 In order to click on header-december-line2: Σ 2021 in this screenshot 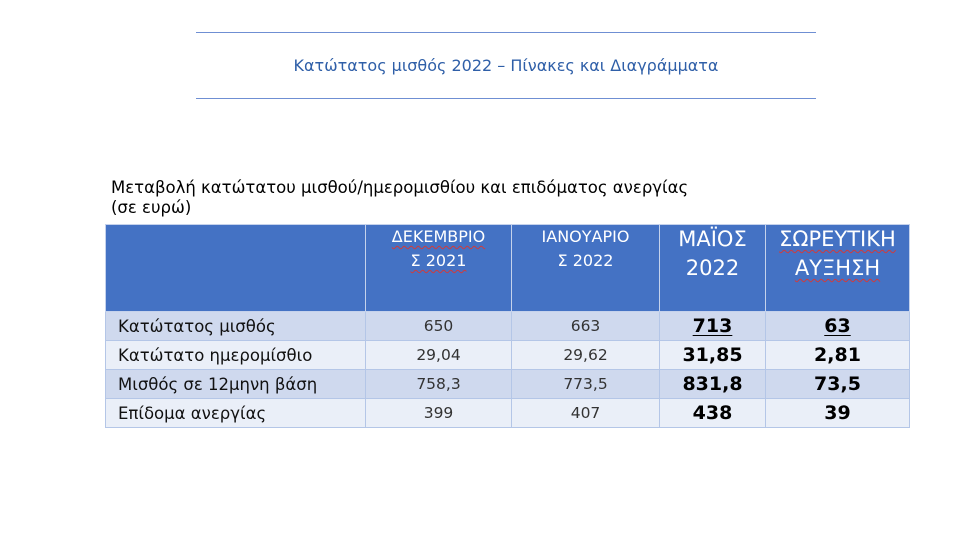, I will do `click(438, 260)`.